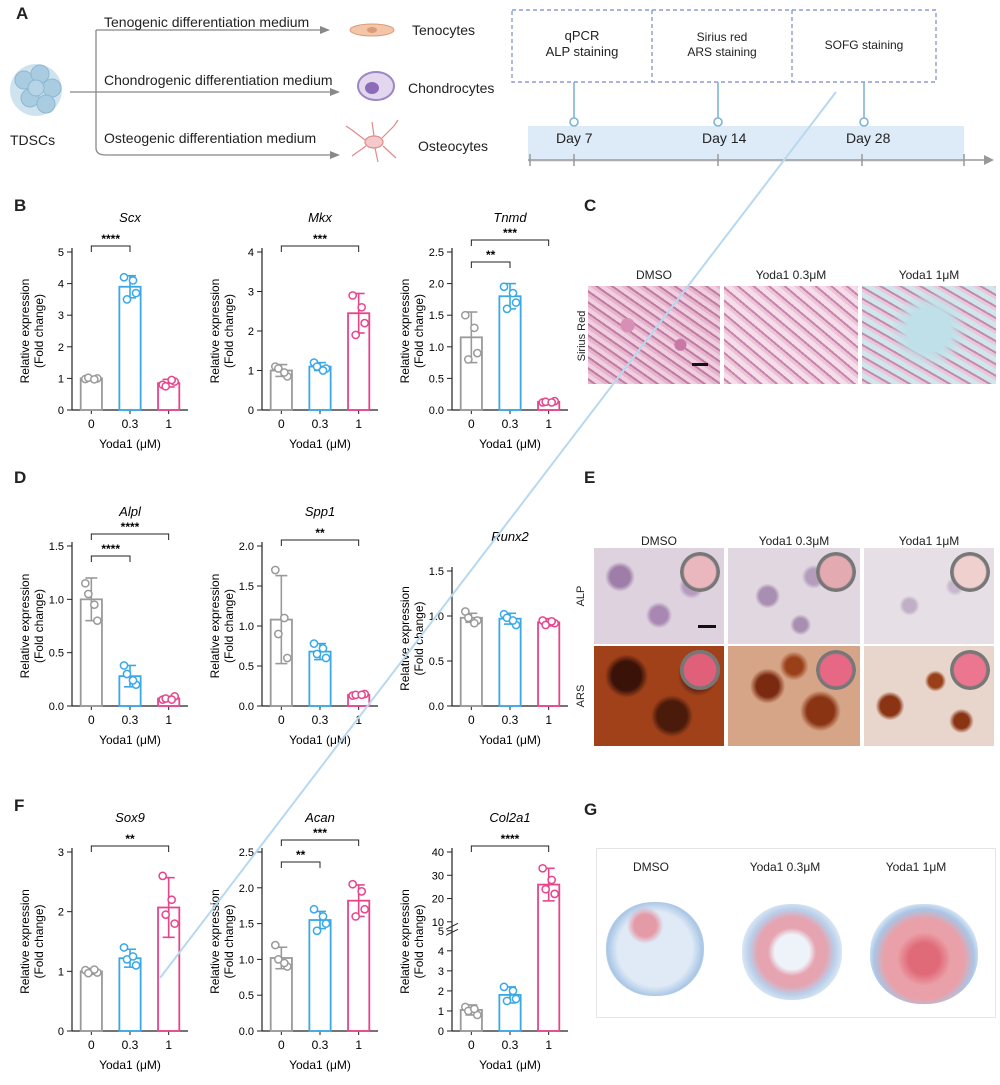 Image resolution: width=1000 pixels, height=1085 pixels. Describe the element at coordinates (590, 477) in the screenshot. I see `panel-letter-e: E` at that location.